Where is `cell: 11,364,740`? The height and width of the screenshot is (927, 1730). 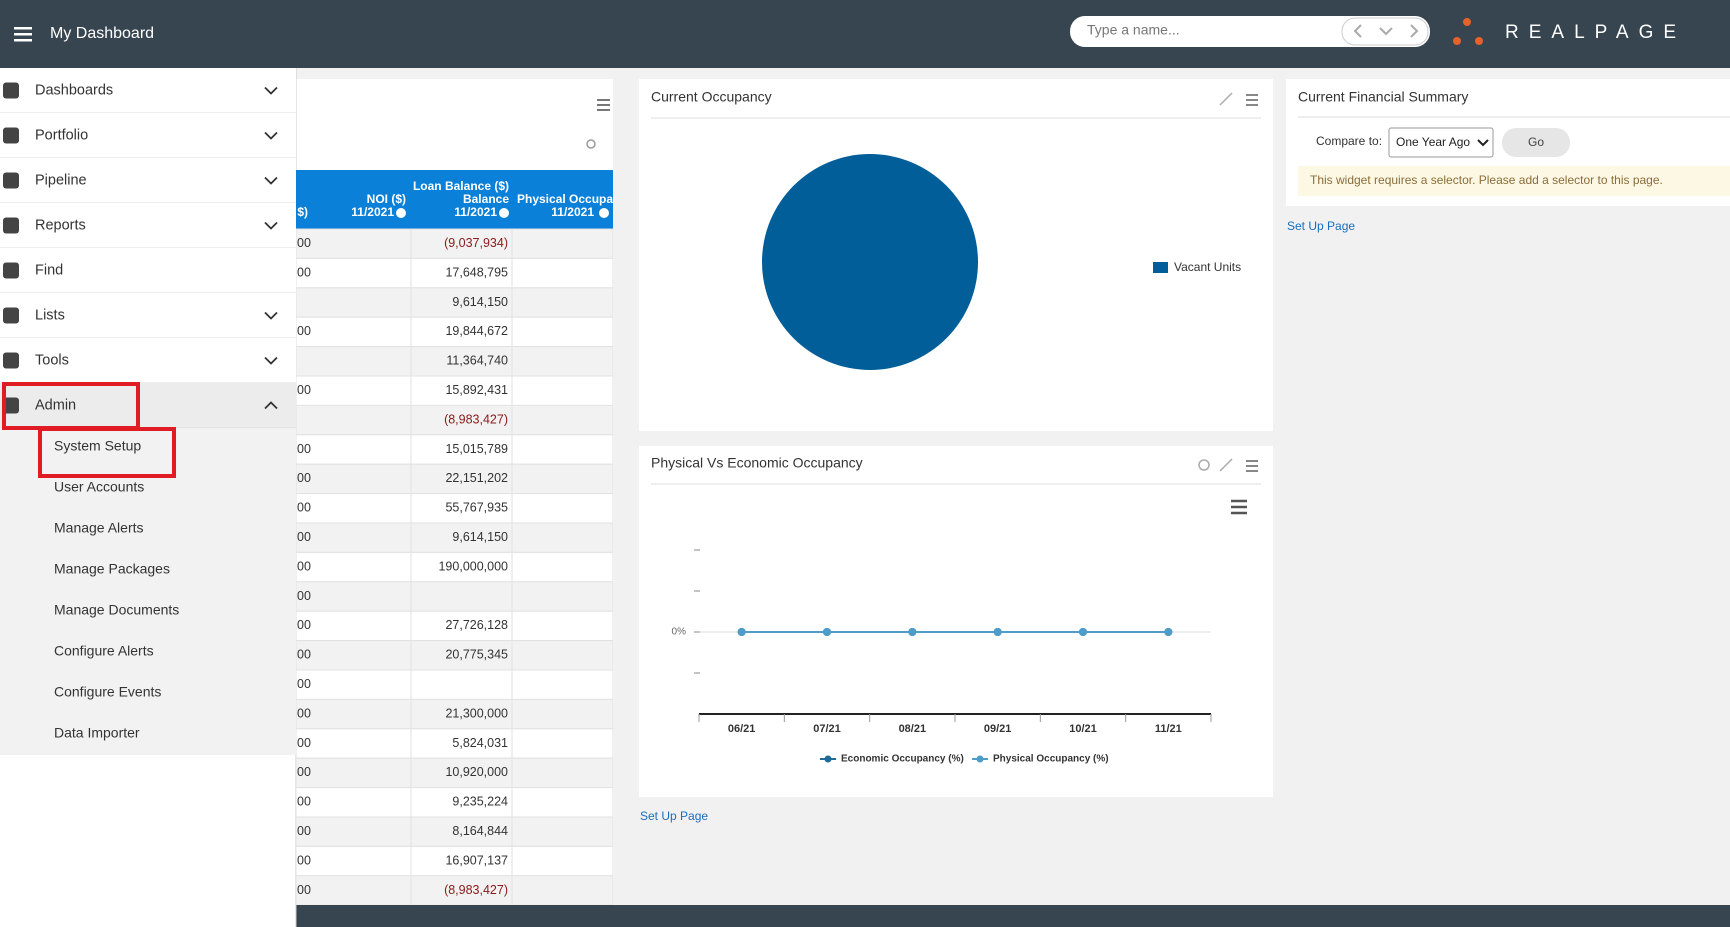 cell: 11,364,740 is located at coordinates (477, 361).